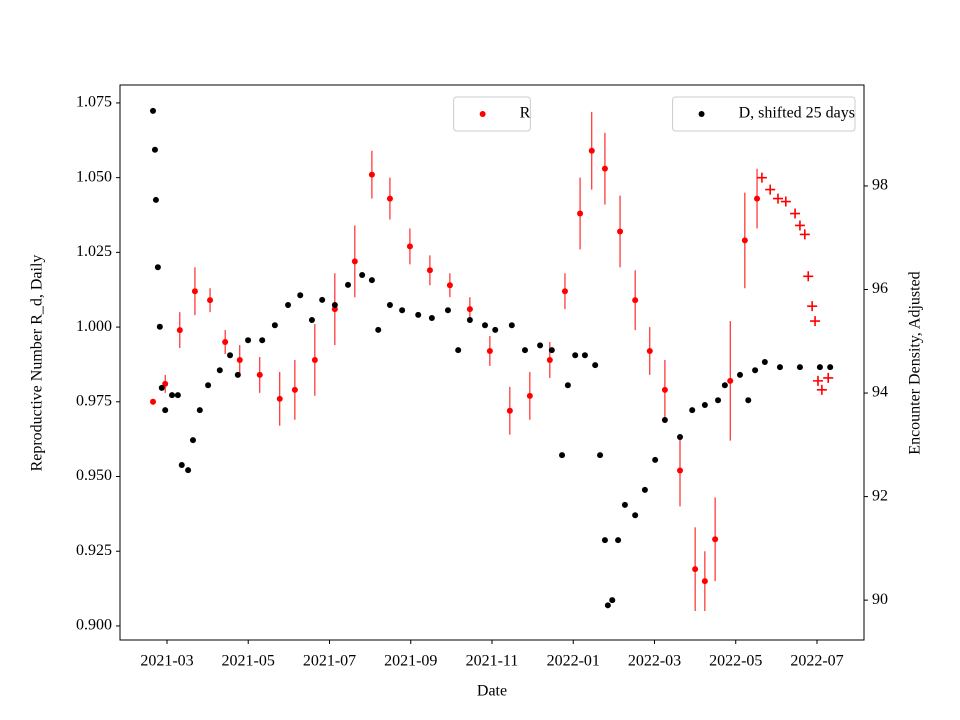 The width and height of the screenshot is (960, 720). Describe the element at coordinates (94, 251) in the screenshot. I see `y-tick-label: 1.025` at that location.